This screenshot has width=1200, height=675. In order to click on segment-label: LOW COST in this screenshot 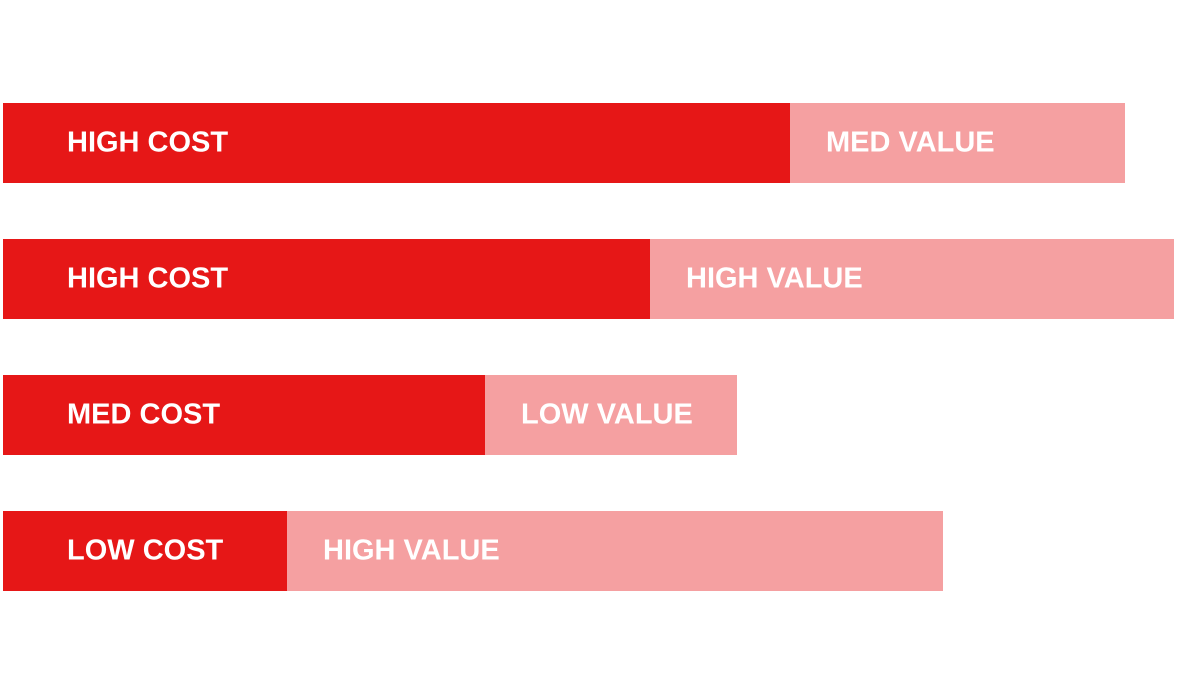, I will do `click(145, 551)`.